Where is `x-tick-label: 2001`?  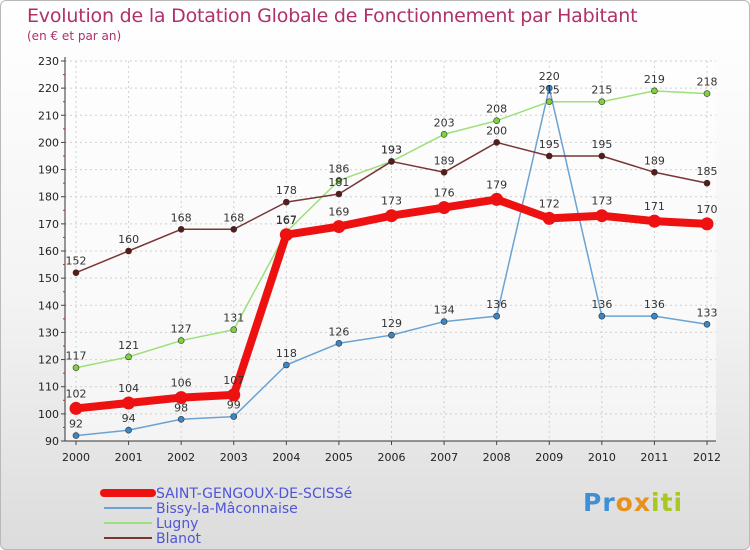 x-tick-label: 2001 is located at coordinates (129, 457).